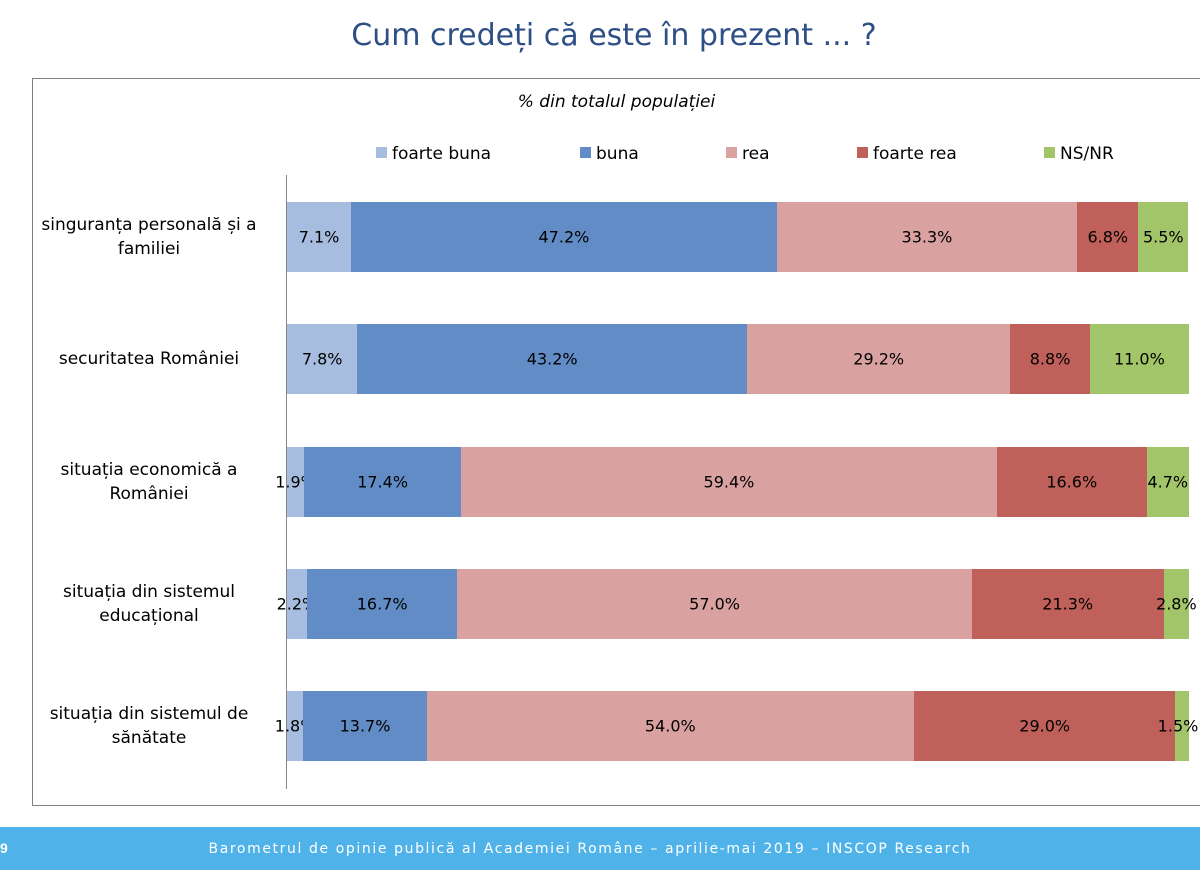 The width and height of the screenshot is (1200, 870). I want to click on data-label: 54.0%, so click(670, 726).